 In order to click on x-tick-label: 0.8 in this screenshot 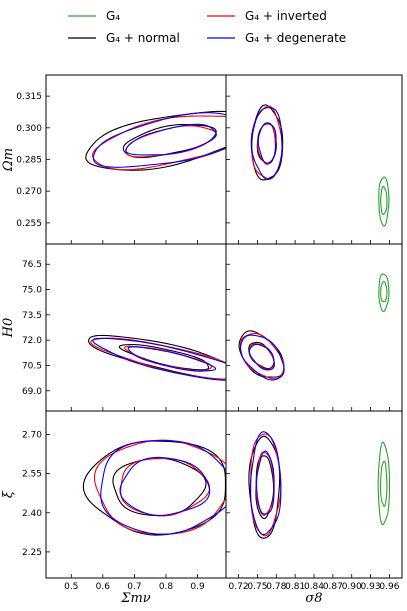, I will do `click(166, 587)`.